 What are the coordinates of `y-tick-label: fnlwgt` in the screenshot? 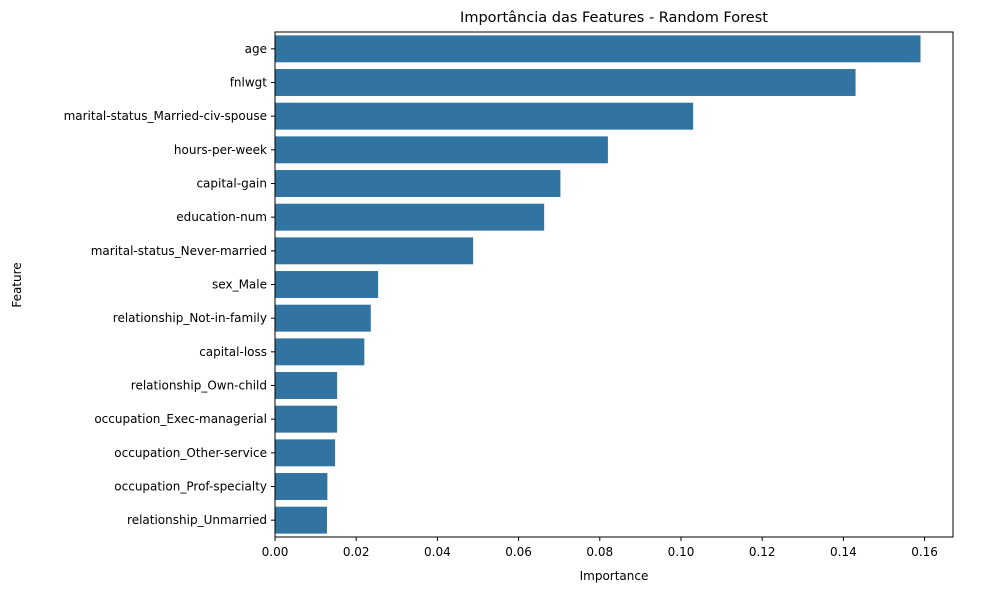 It's located at (249, 83).